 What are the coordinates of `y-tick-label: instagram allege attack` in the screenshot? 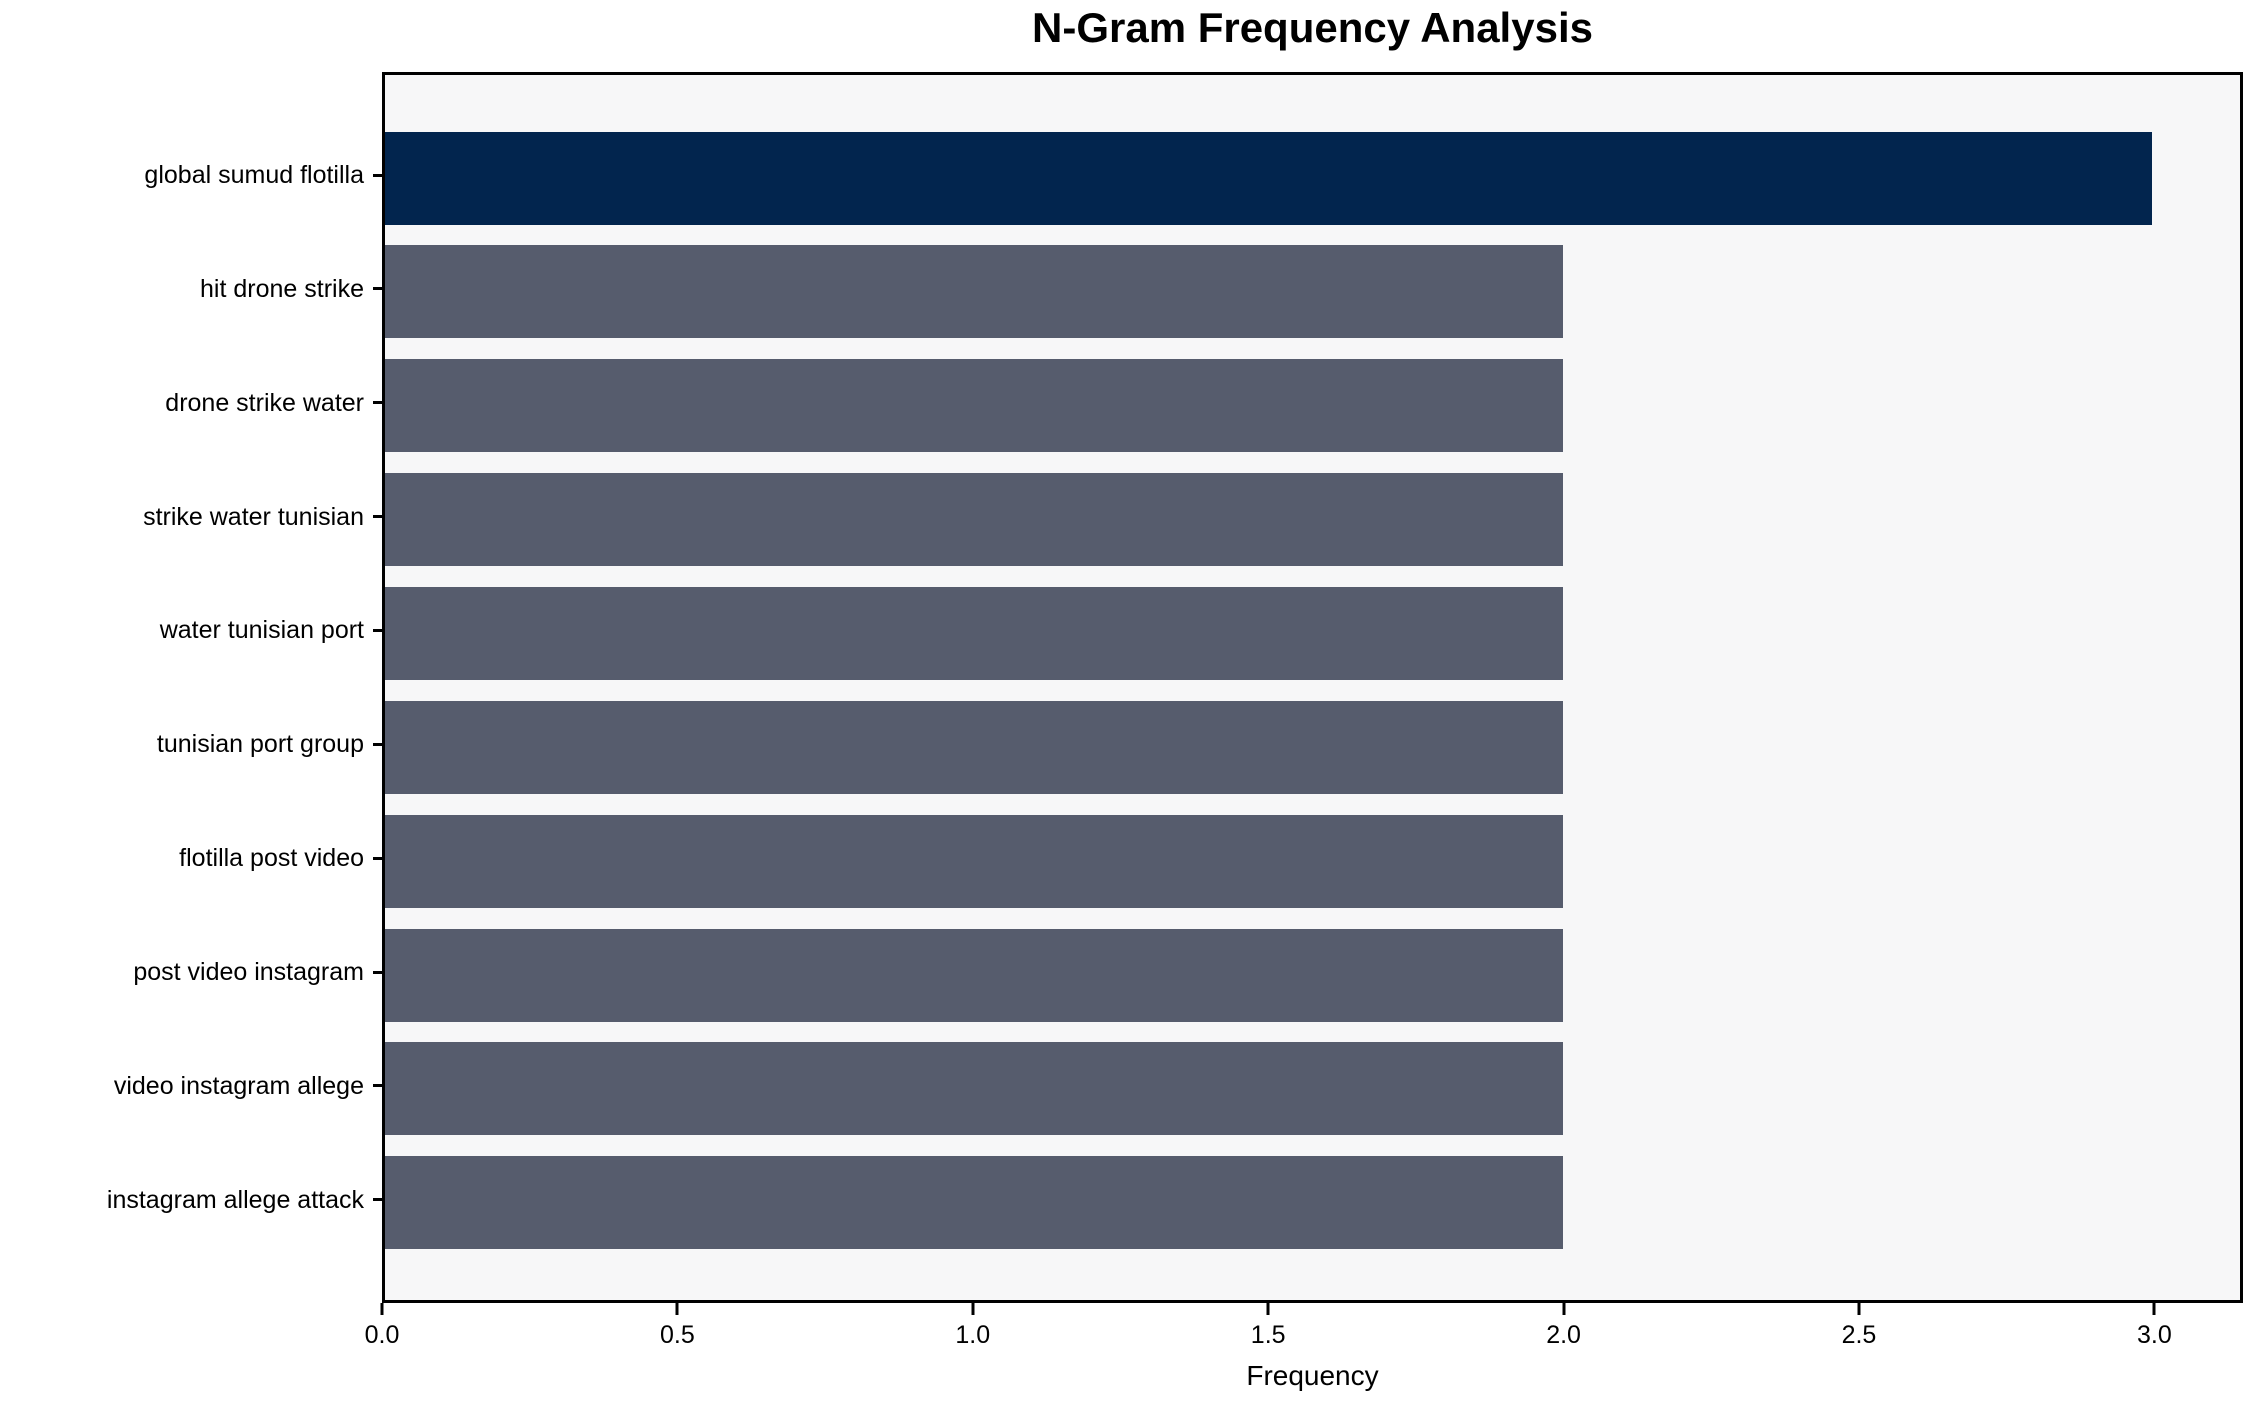 It's located at (235, 1199).